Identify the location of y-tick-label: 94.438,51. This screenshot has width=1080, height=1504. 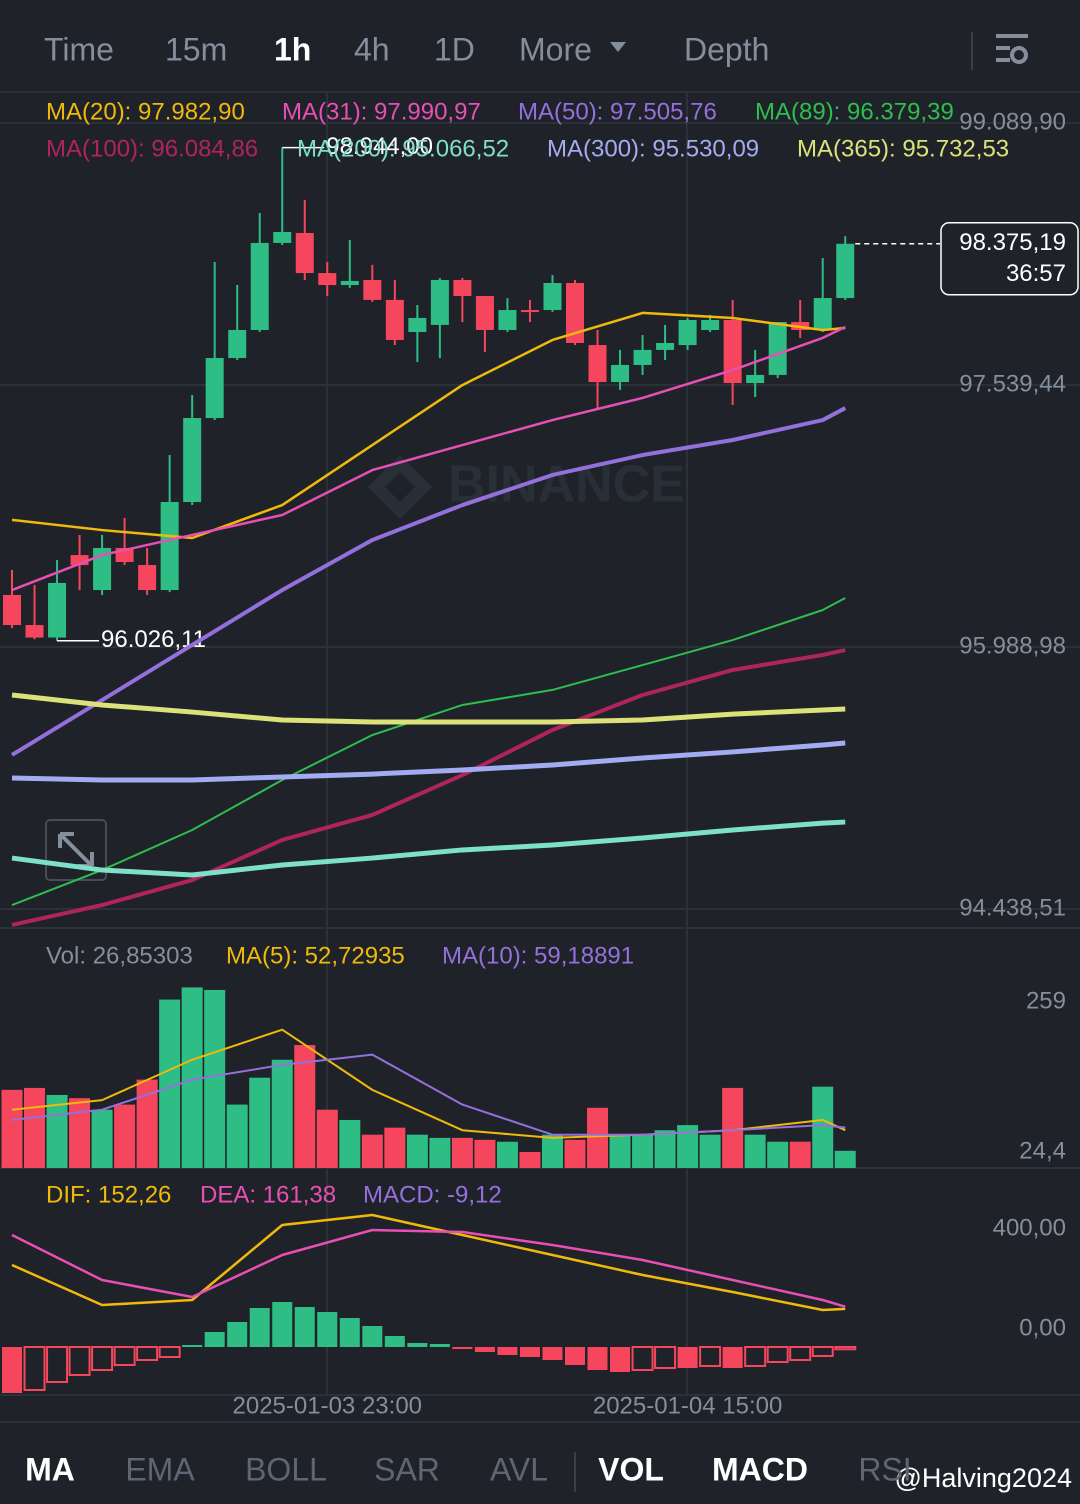
(1012, 907).